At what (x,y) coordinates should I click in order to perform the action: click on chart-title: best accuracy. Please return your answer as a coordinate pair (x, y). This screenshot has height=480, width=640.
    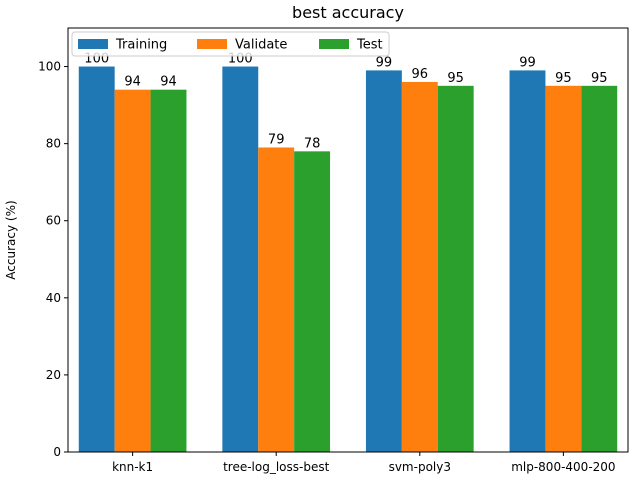
    Looking at the image, I should click on (348, 12).